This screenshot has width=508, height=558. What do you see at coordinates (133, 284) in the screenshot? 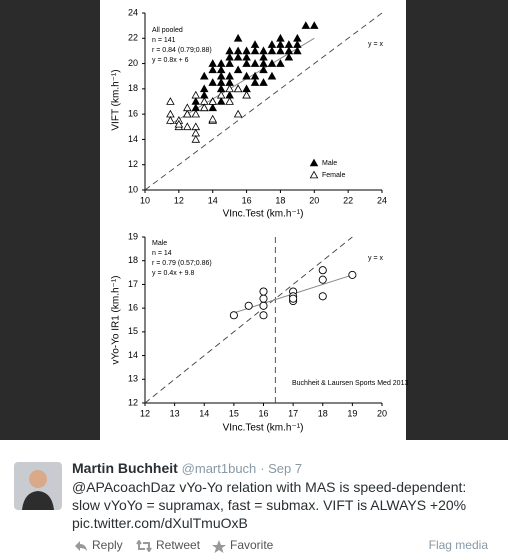
I see `y-tick-label: 17` at bounding box center [133, 284].